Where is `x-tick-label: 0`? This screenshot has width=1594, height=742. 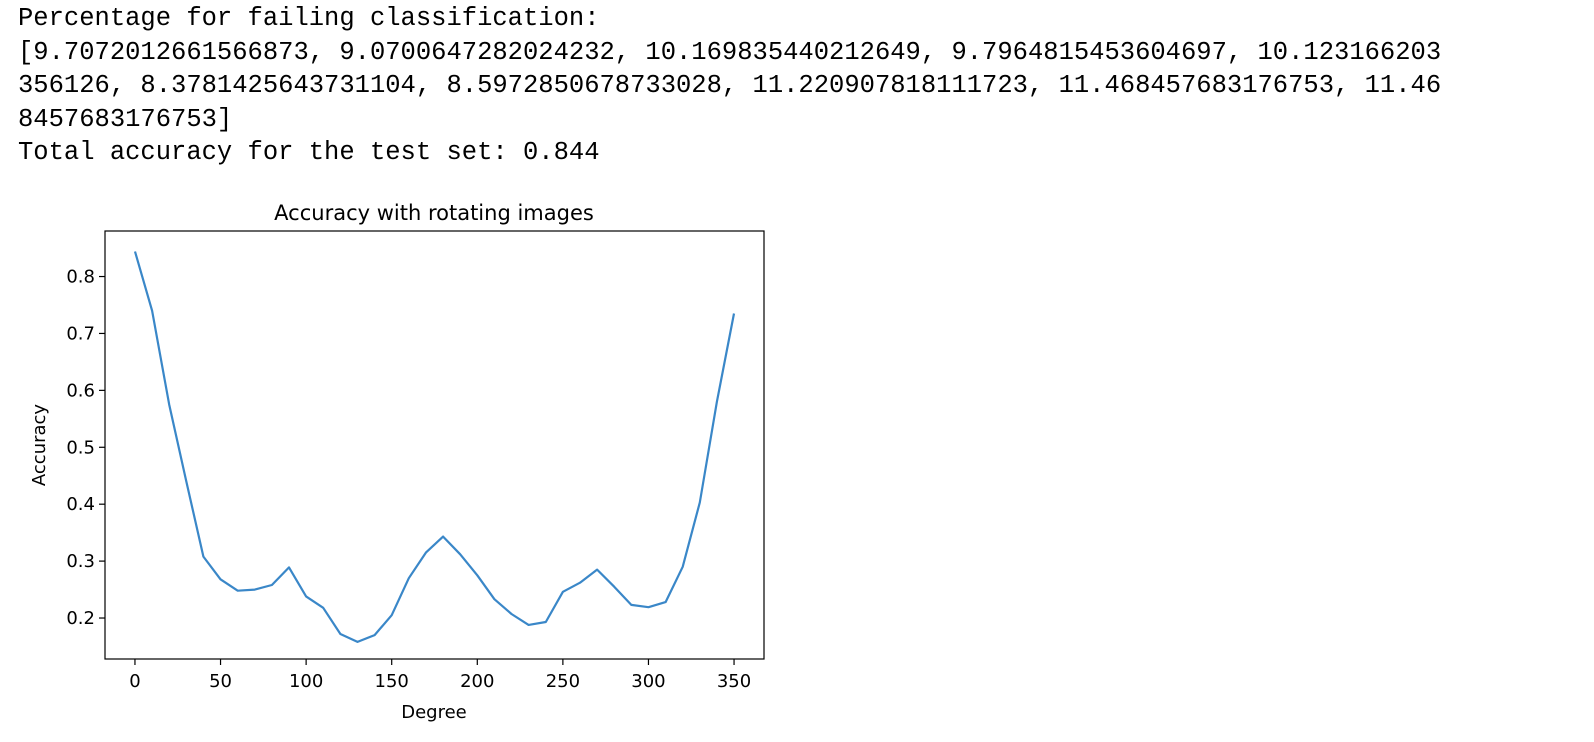
x-tick-label: 0 is located at coordinates (134, 681).